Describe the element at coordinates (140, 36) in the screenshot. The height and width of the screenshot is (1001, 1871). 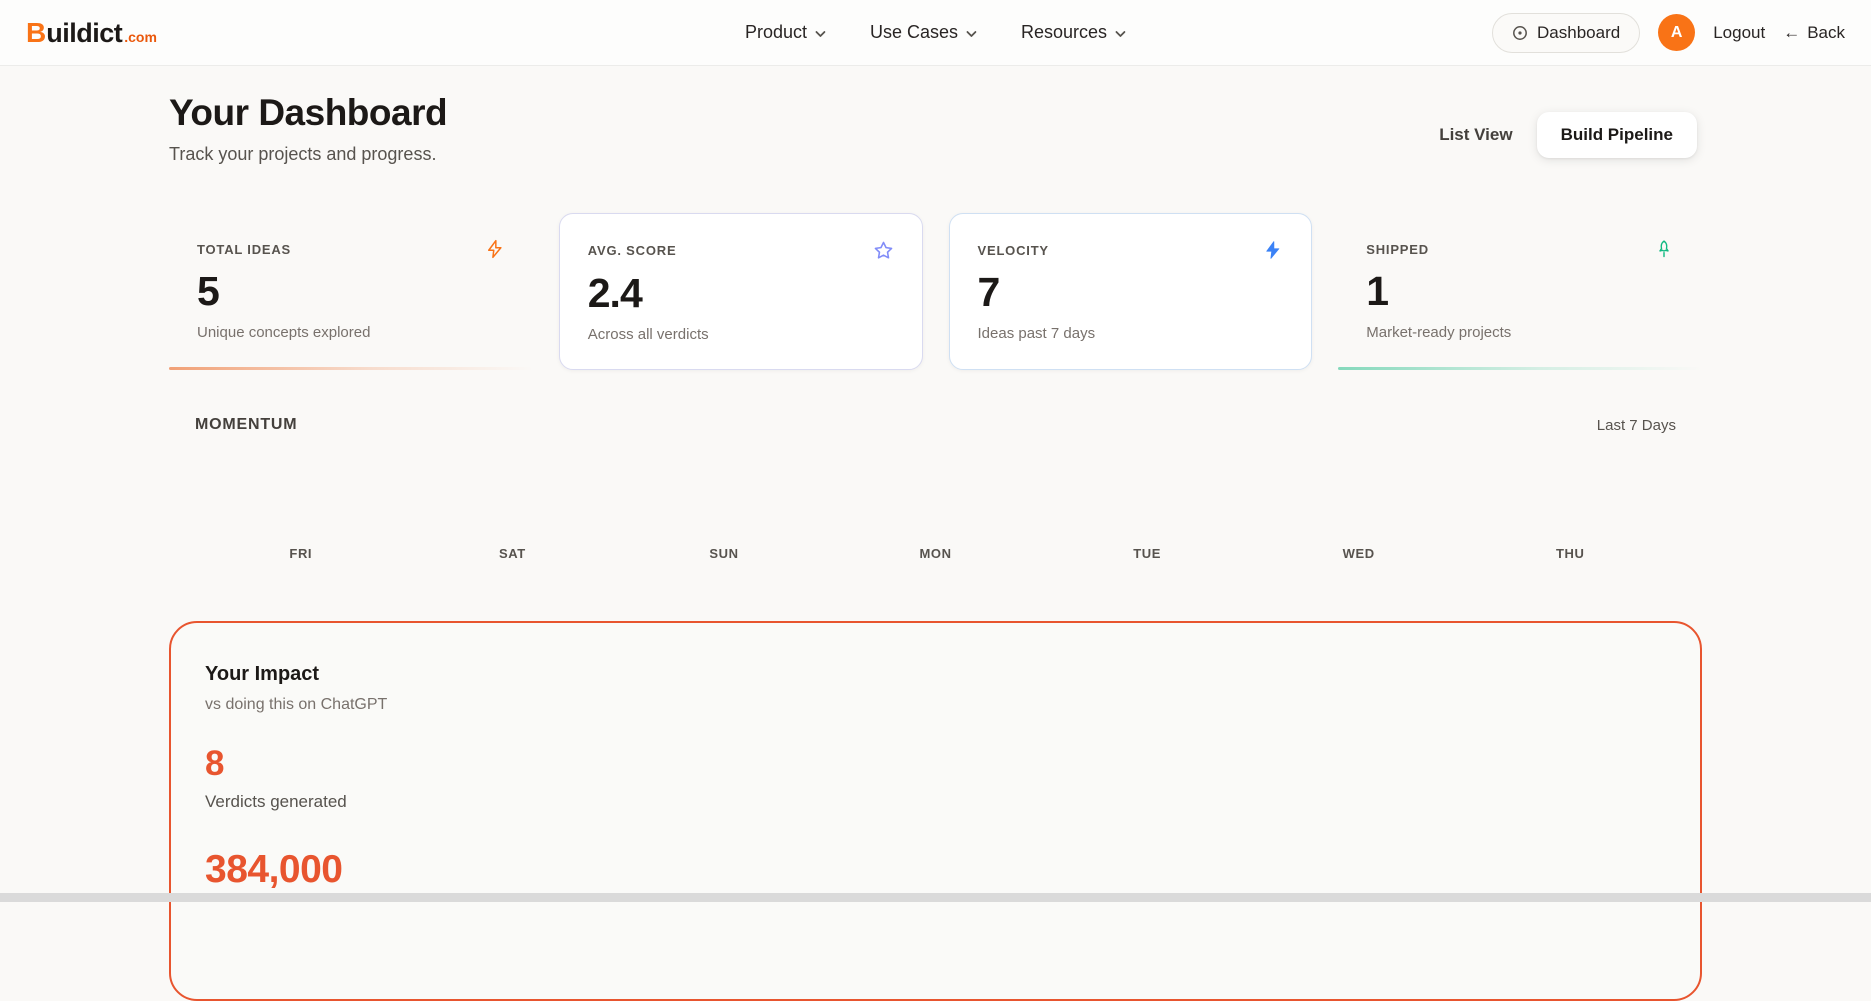
I see `logo-tld: .com` at that location.